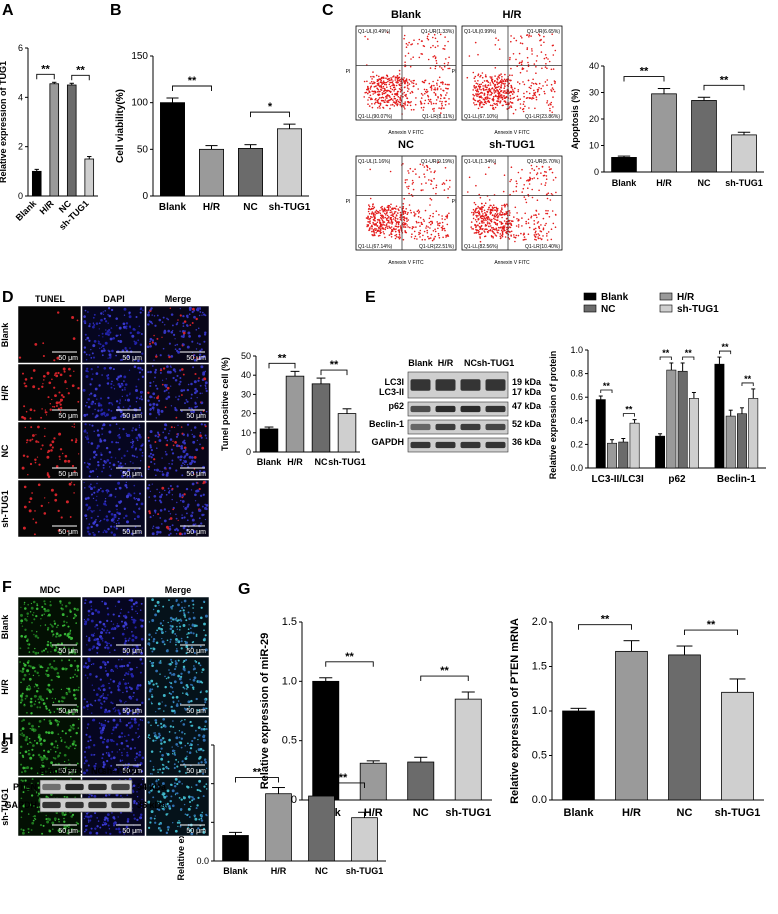  I want to click on d-ytick-label-0: 0, so click(248, 452).